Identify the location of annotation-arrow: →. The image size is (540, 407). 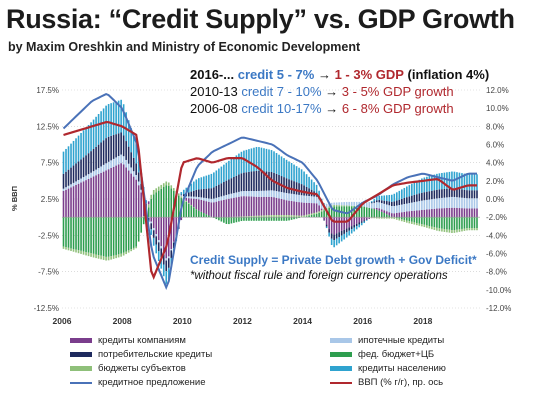
(324, 74).